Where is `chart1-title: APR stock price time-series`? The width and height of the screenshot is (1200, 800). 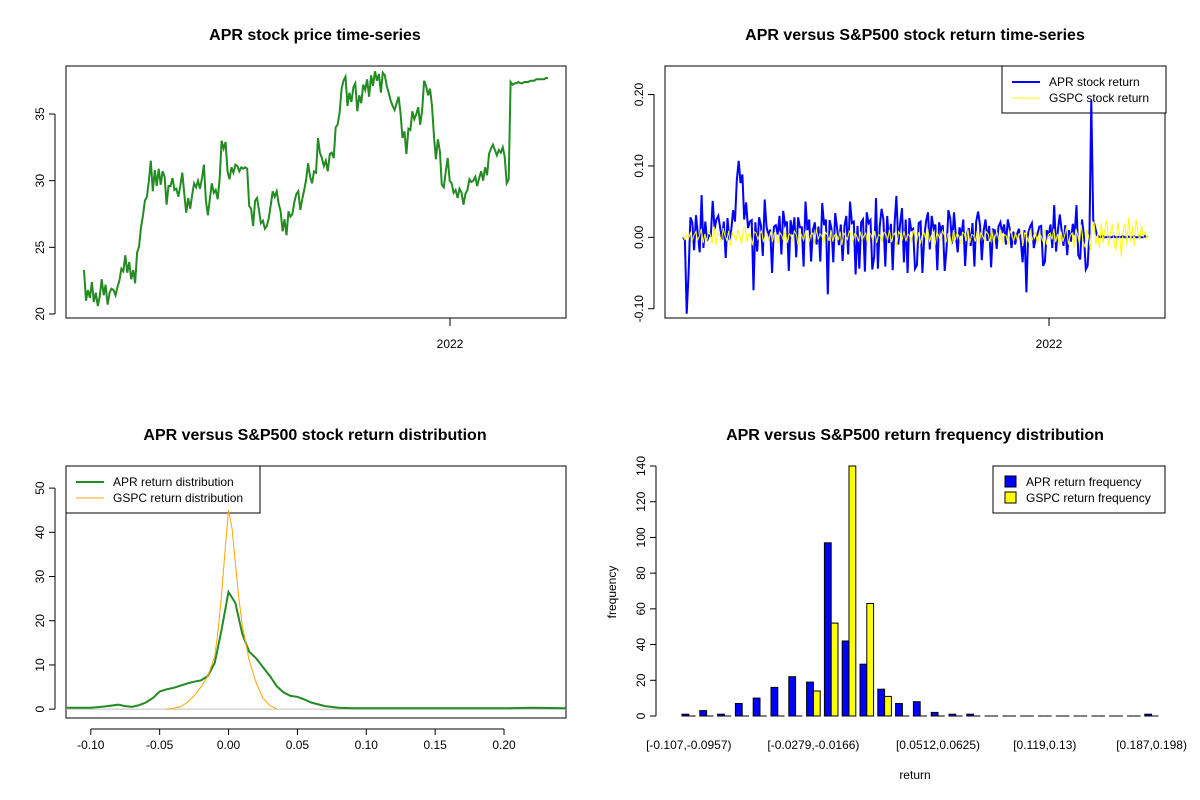
chart1-title: APR stock price time-series is located at coordinates (315, 35).